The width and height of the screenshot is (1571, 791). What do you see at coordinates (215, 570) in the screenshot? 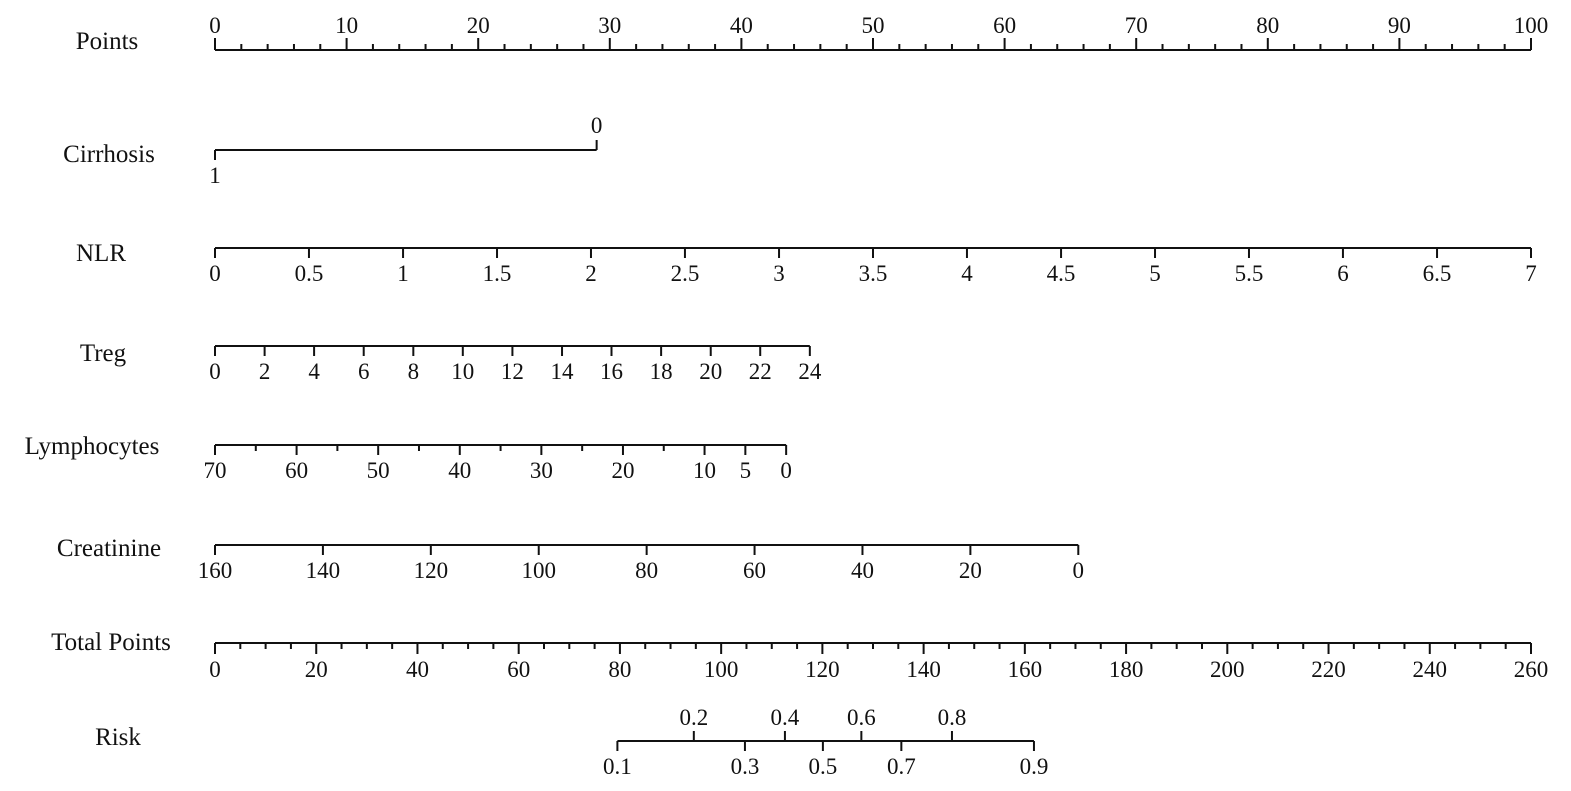
I see `creatinine-tick-label: 160` at bounding box center [215, 570].